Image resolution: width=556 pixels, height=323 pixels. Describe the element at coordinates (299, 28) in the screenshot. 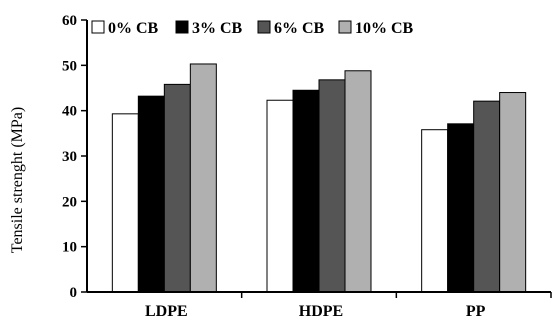

I see `legend-label: 6% CB` at that location.